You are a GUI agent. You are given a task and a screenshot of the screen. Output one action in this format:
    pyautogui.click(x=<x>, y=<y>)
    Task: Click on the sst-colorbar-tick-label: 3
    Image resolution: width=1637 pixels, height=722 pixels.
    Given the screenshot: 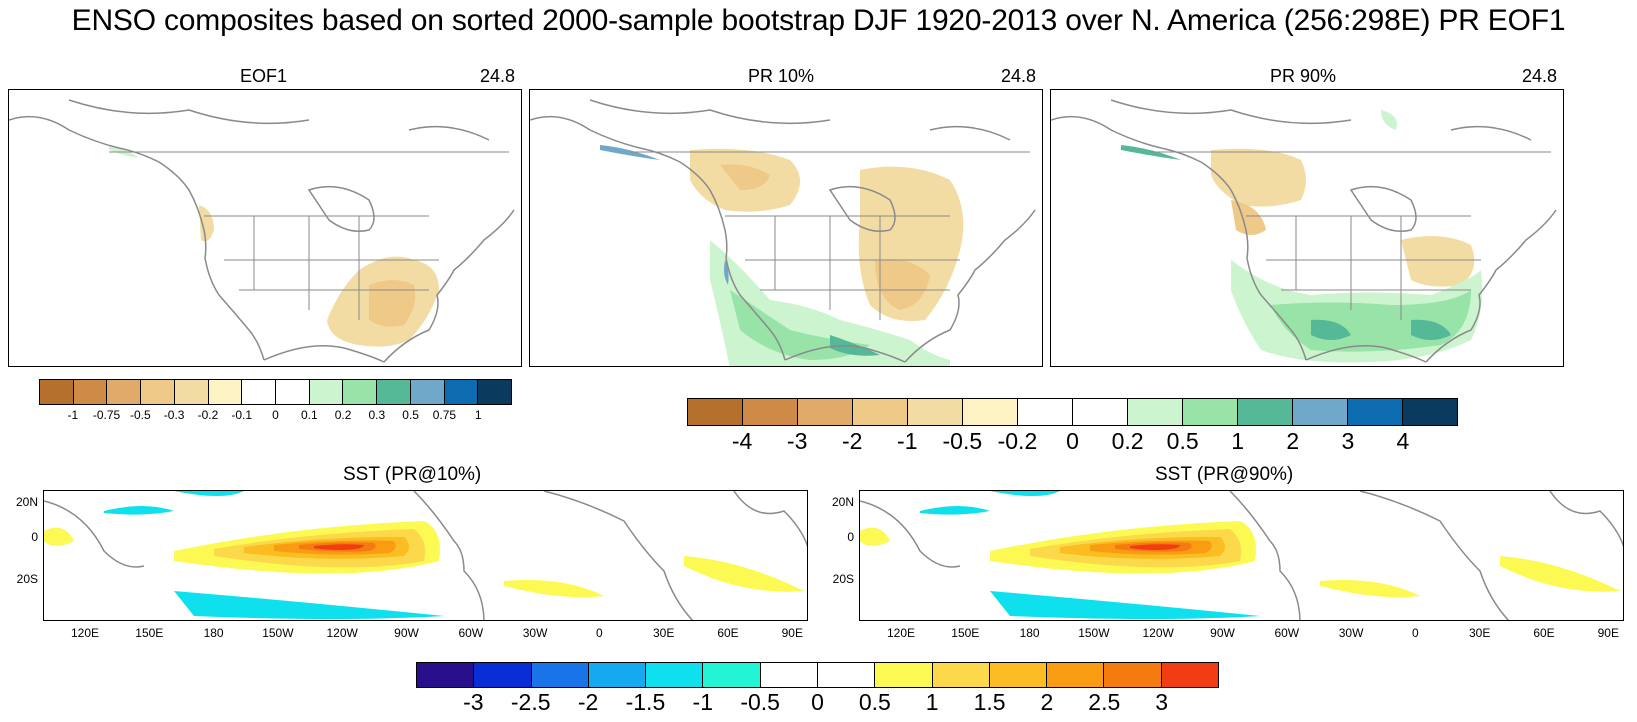 What is the action you would take?
    pyautogui.click(x=1162, y=702)
    